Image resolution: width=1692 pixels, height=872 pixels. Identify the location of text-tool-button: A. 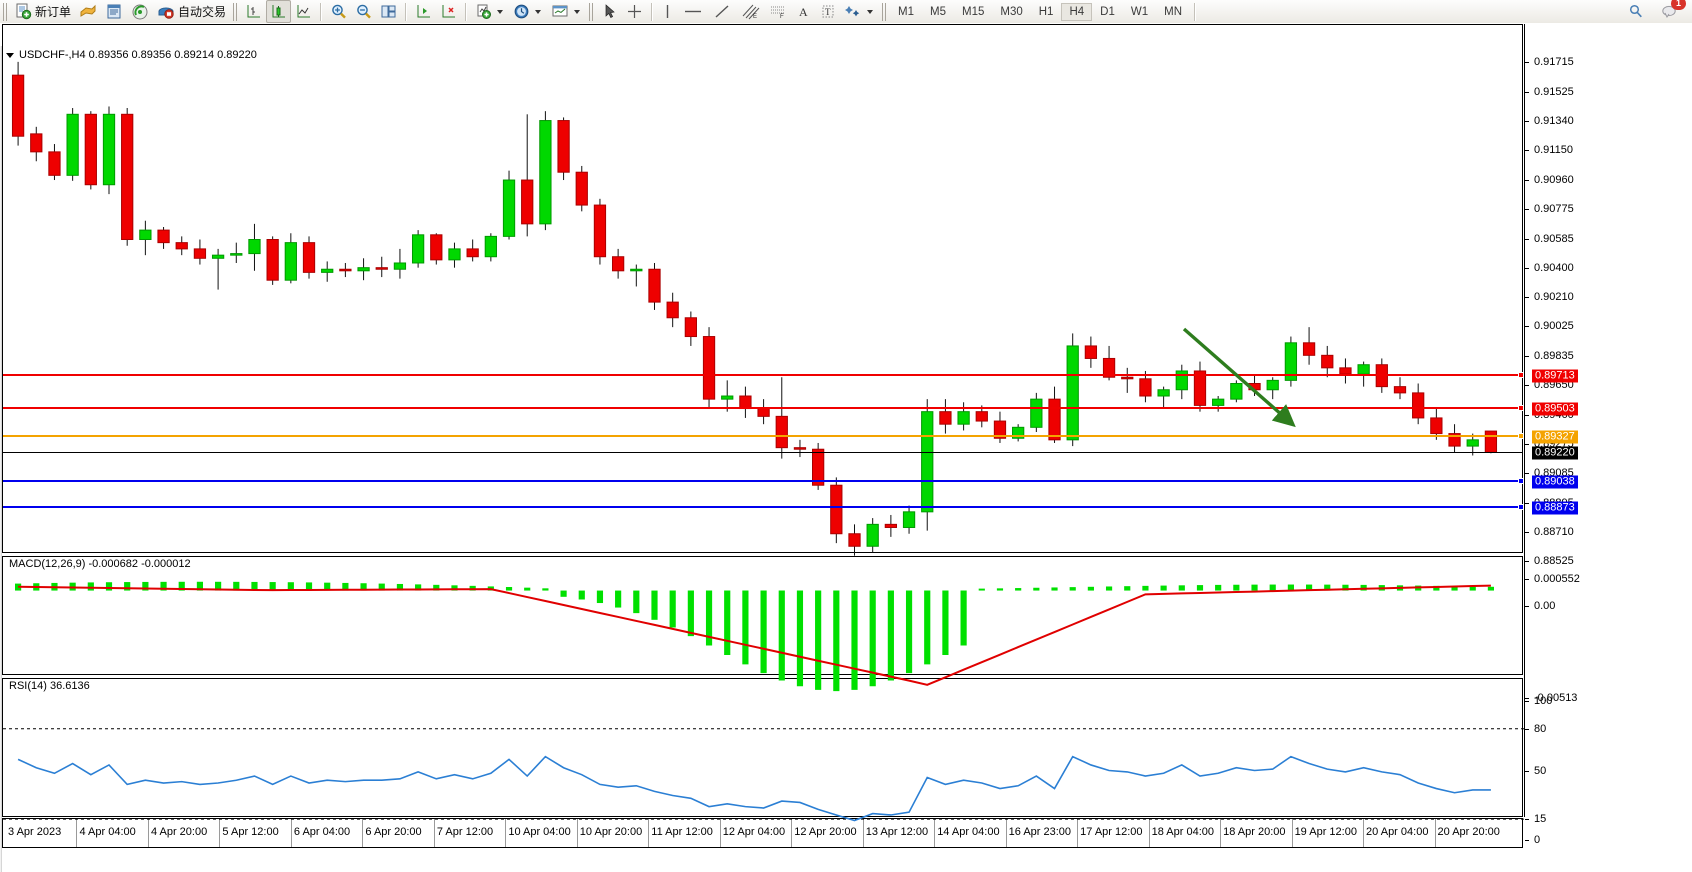
(804, 11).